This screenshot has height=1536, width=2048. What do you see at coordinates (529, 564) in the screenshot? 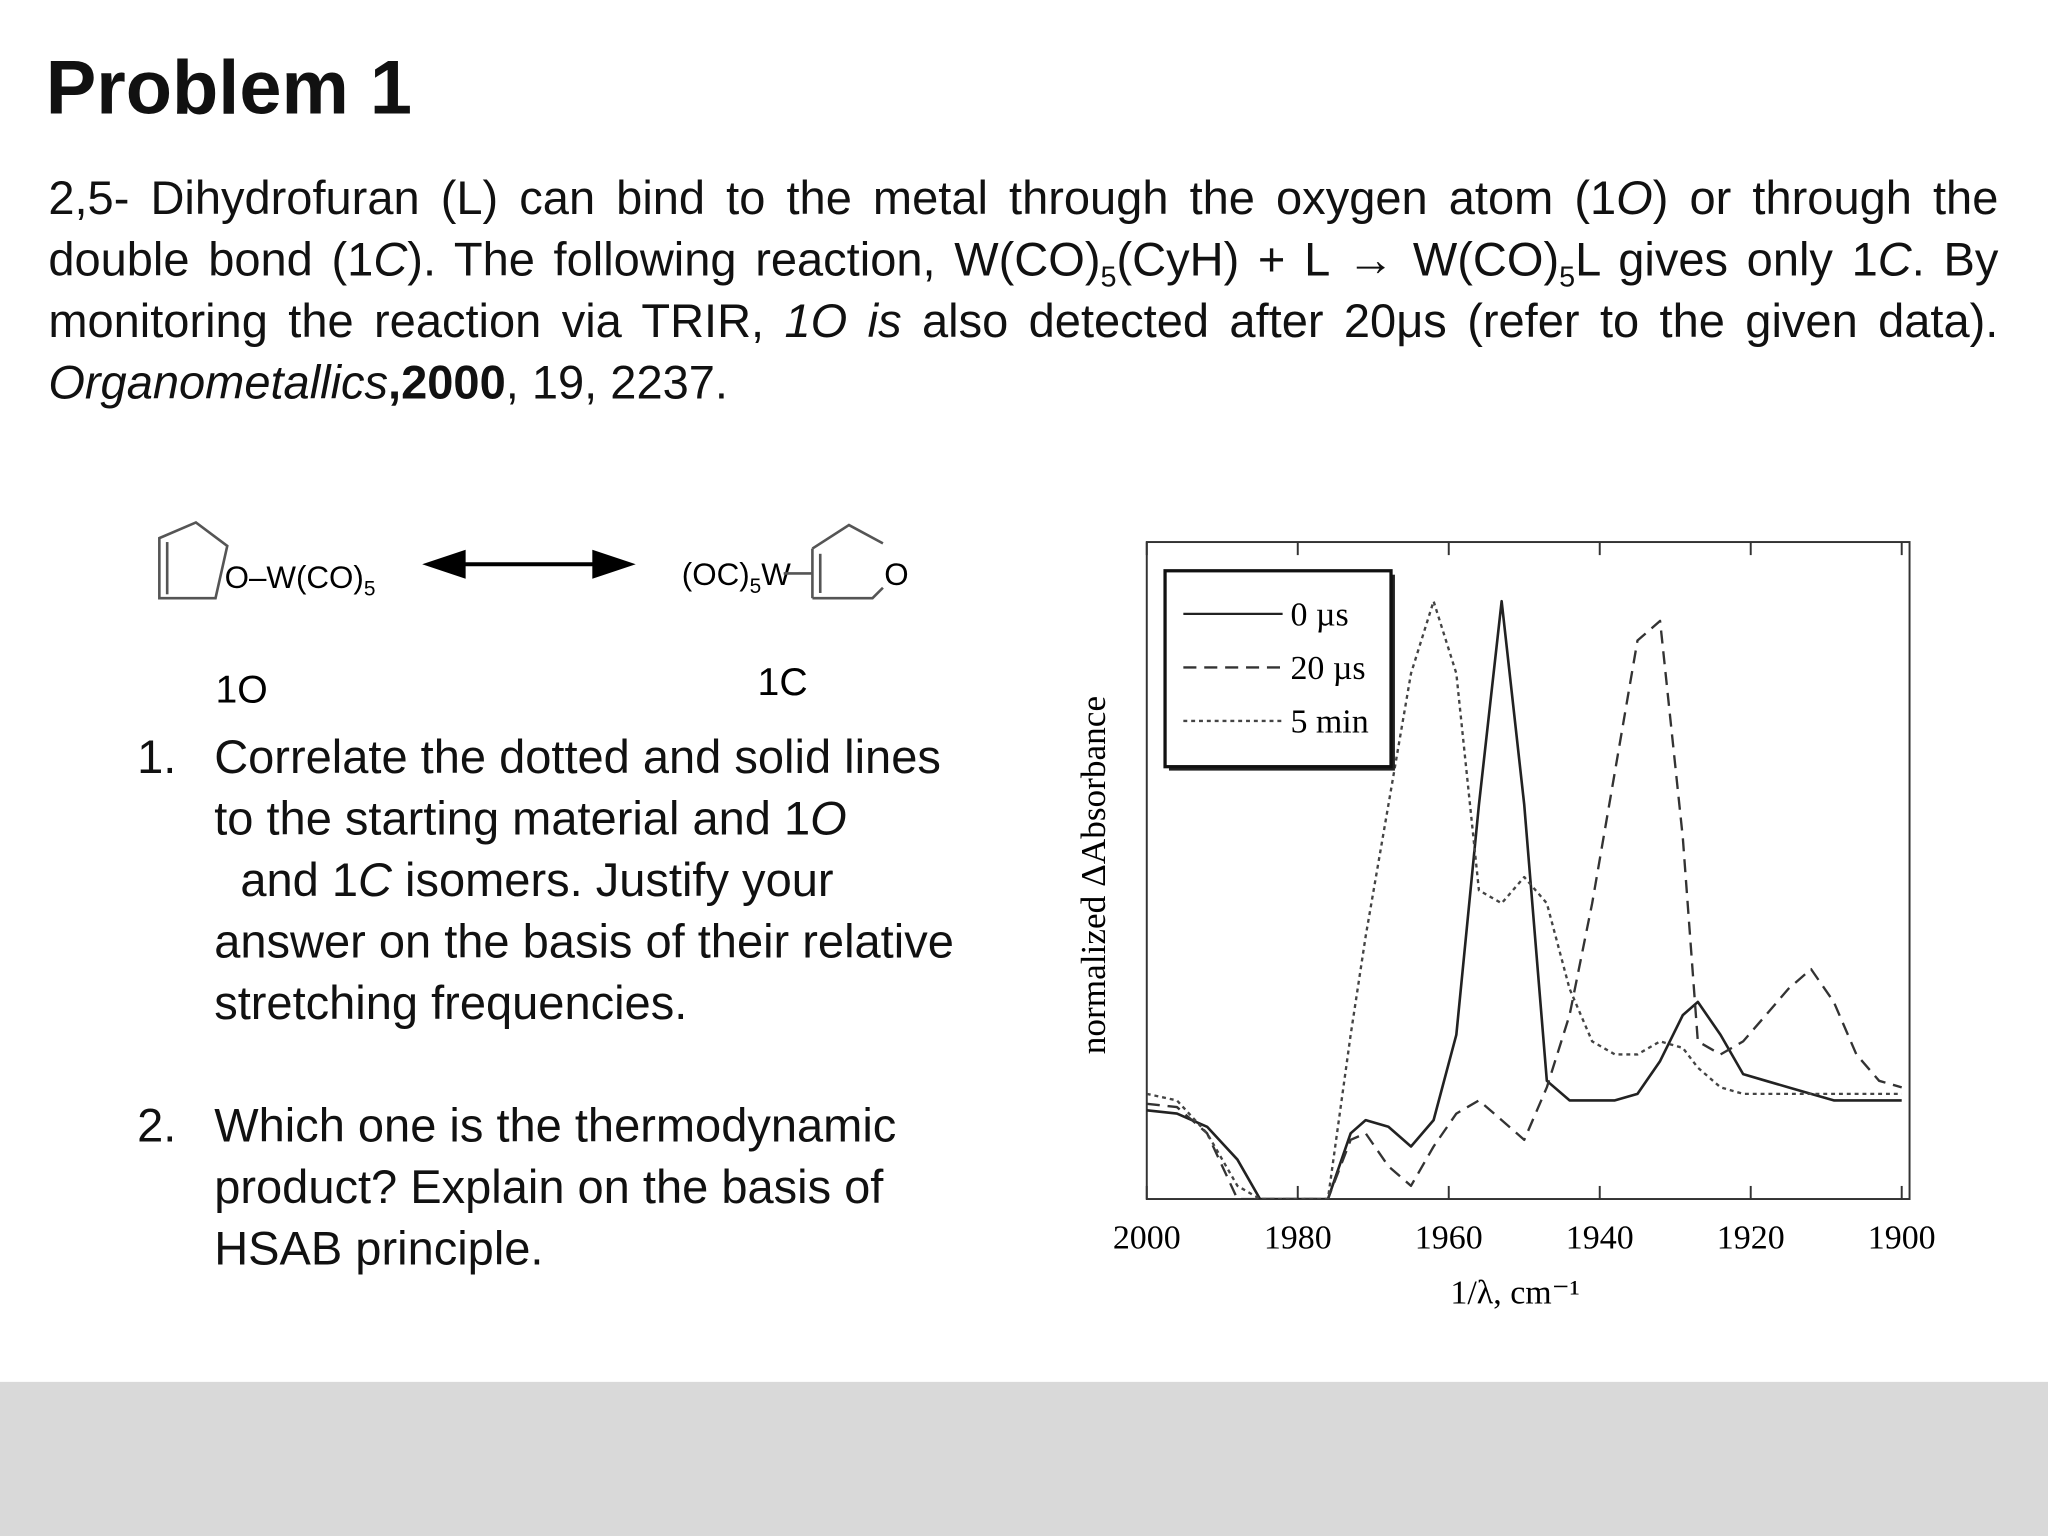
I see `resonance-arrow` at bounding box center [529, 564].